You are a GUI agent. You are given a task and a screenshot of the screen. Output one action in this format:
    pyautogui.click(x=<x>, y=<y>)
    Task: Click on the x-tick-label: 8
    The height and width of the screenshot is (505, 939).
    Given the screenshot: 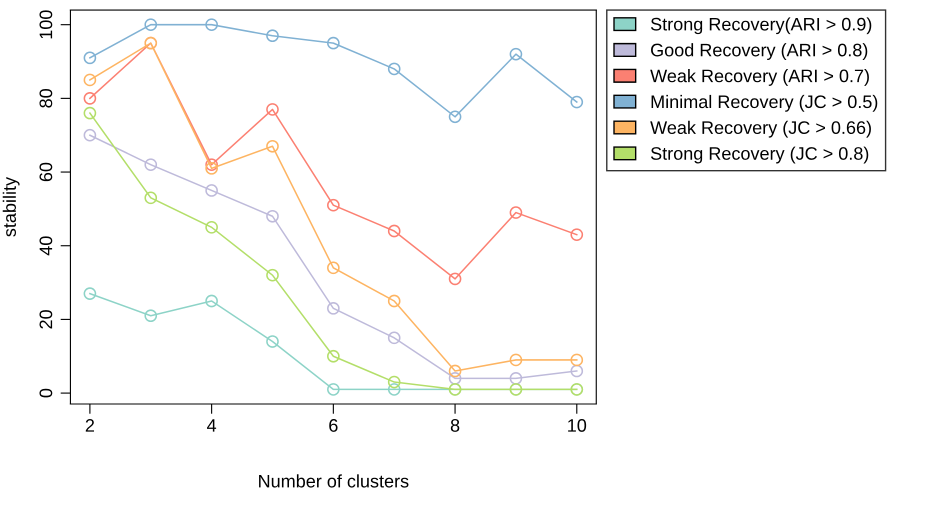 What is the action you would take?
    pyautogui.click(x=455, y=425)
    